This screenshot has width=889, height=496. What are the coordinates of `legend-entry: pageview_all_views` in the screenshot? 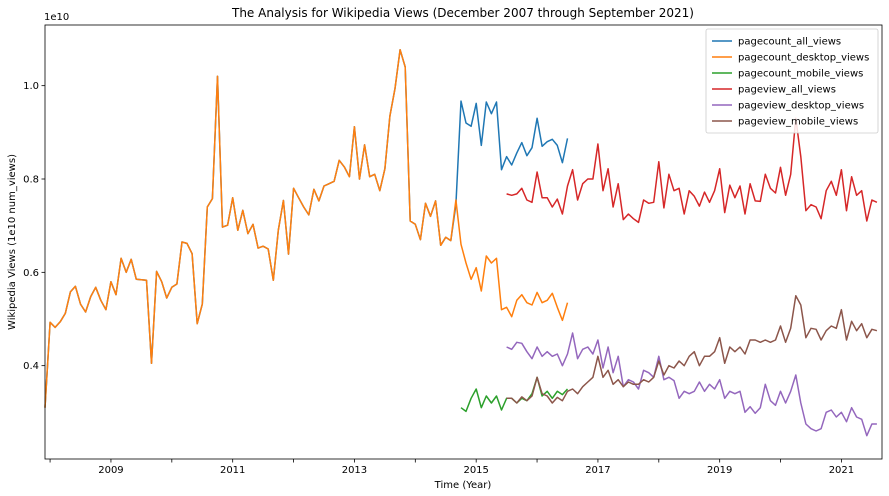 It's located at (787, 90).